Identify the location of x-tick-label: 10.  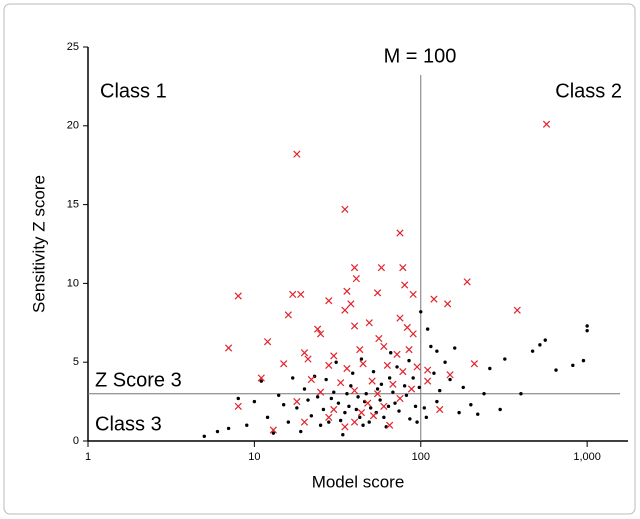
(254, 457).